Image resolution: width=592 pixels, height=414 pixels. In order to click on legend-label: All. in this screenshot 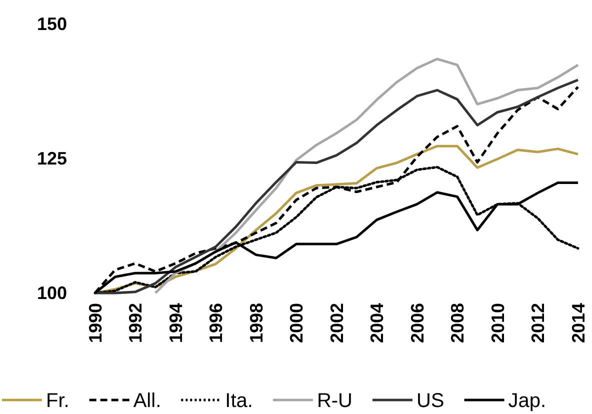, I will do `click(147, 401)`.